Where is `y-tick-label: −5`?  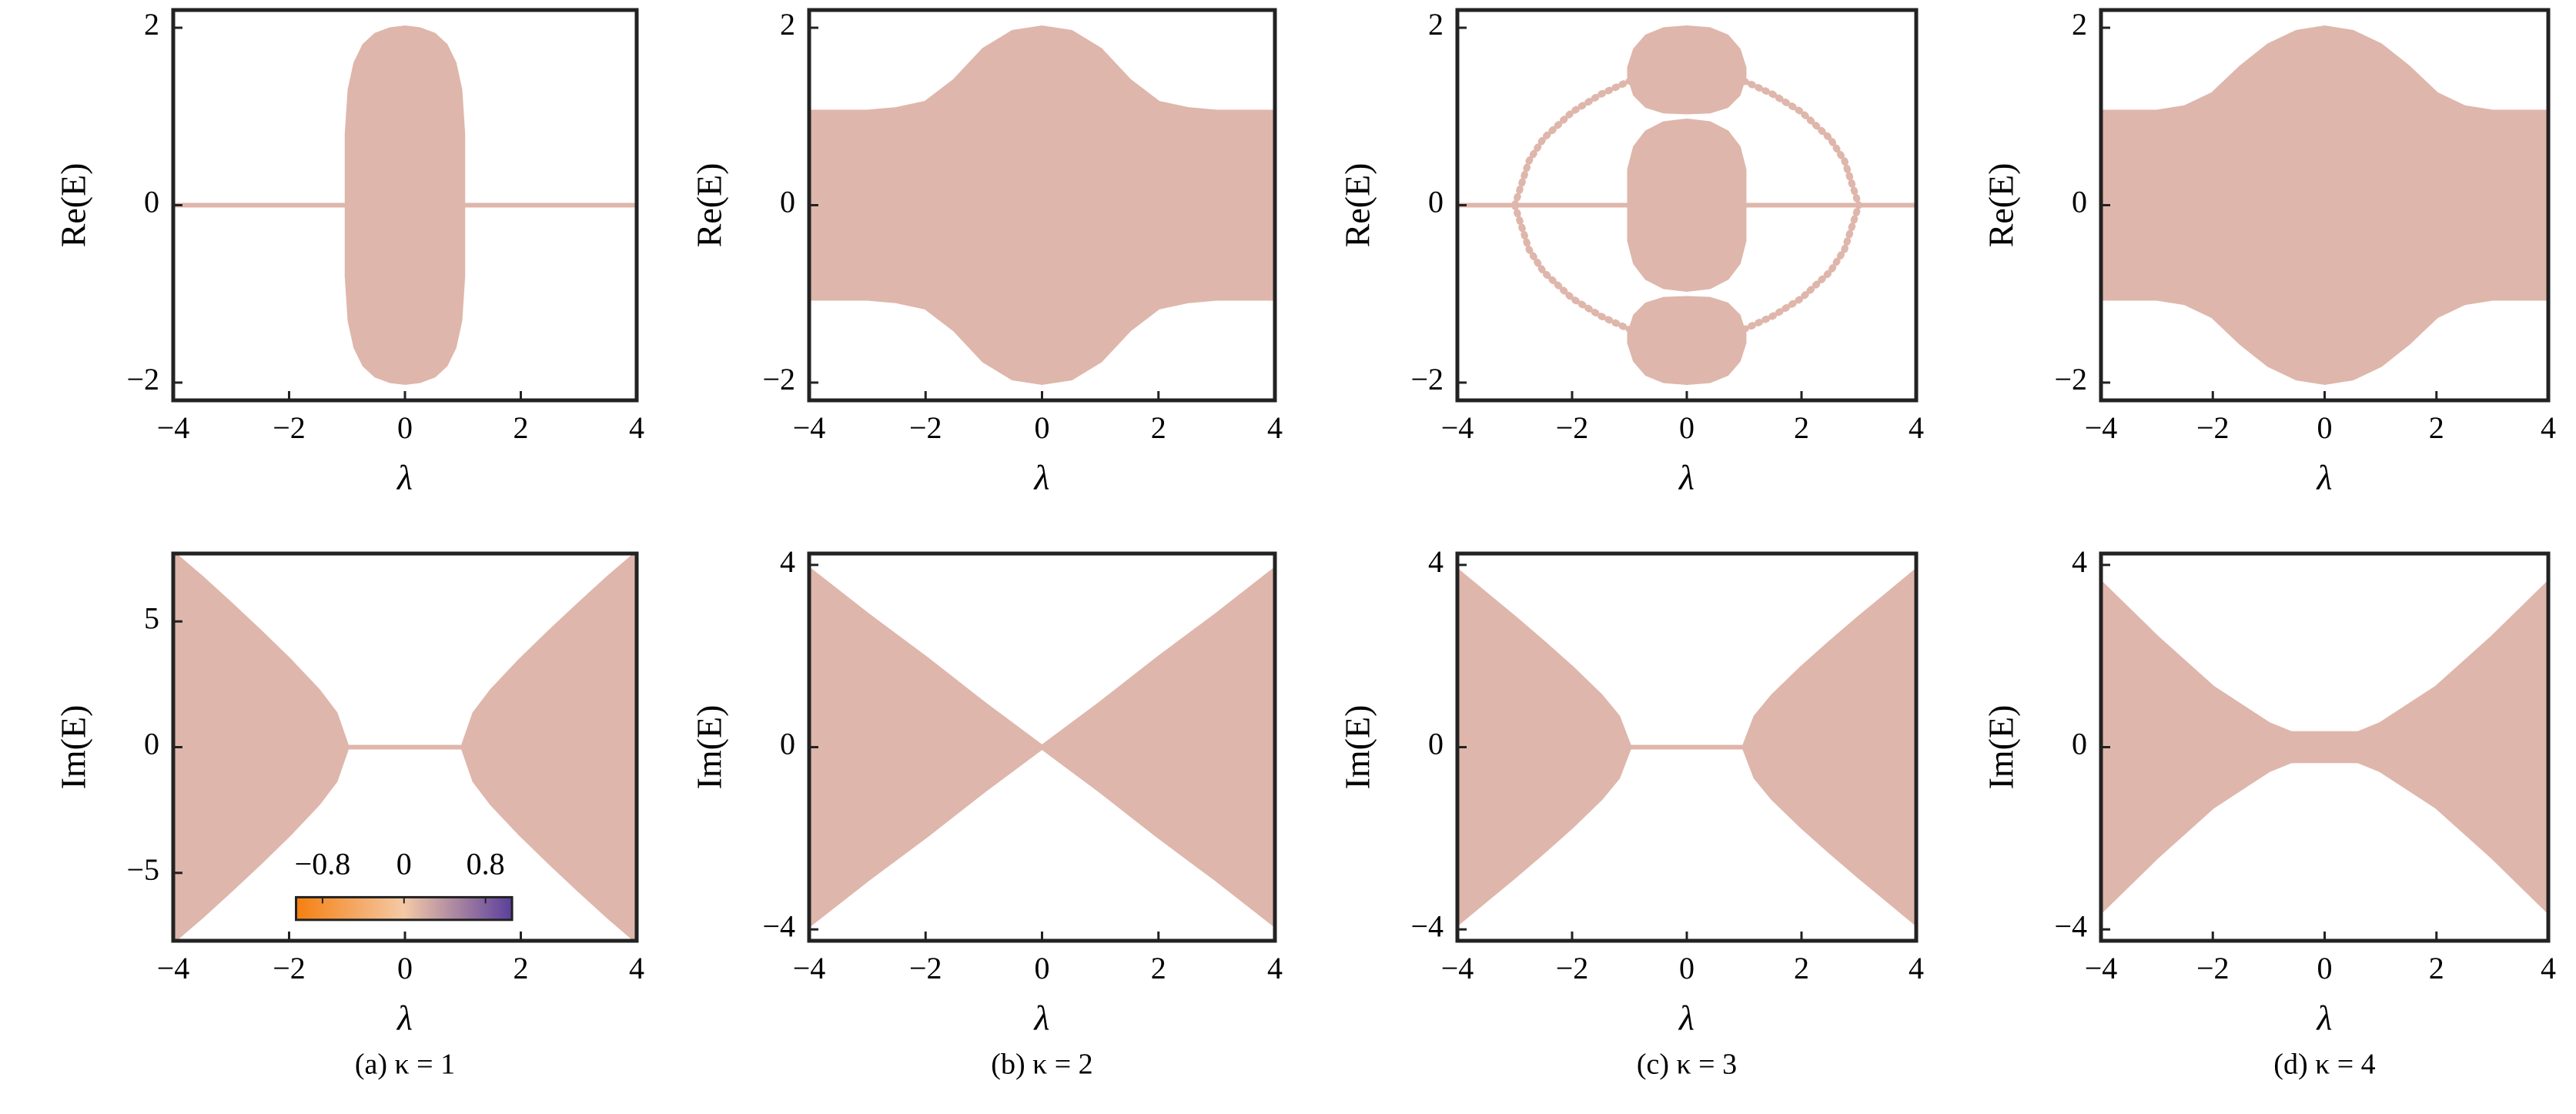 y-tick-label: −5 is located at coordinates (142, 869).